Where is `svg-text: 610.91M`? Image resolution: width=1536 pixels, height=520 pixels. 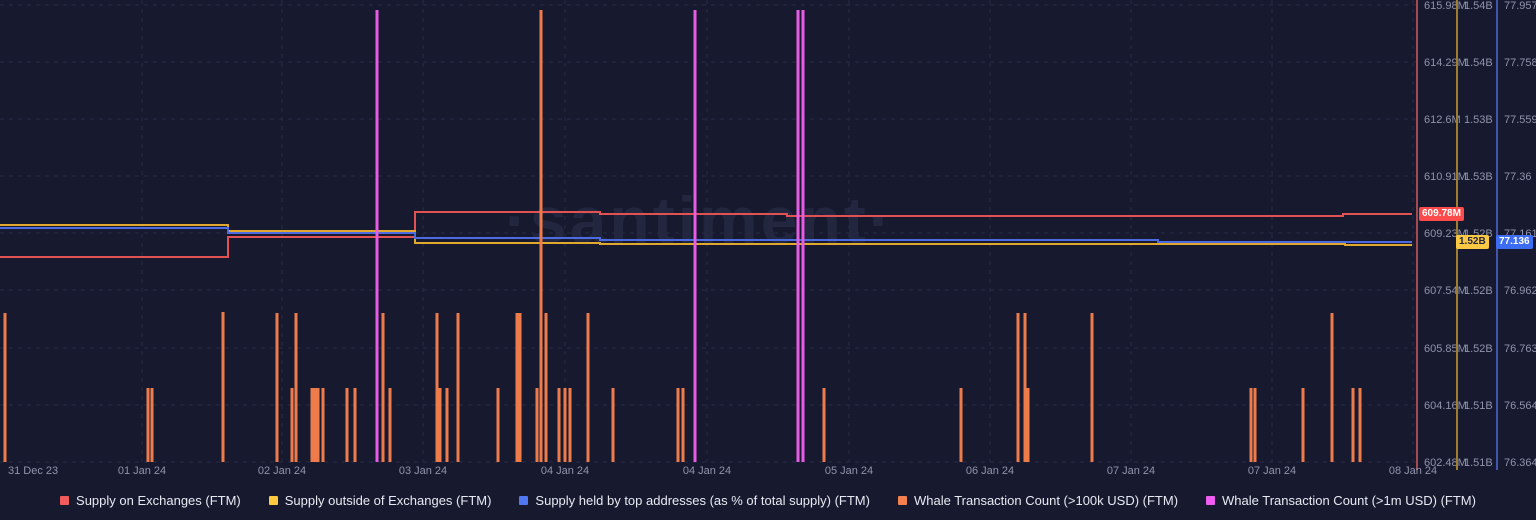
svg-text: 610.91M is located at coordinates (1445, 177).